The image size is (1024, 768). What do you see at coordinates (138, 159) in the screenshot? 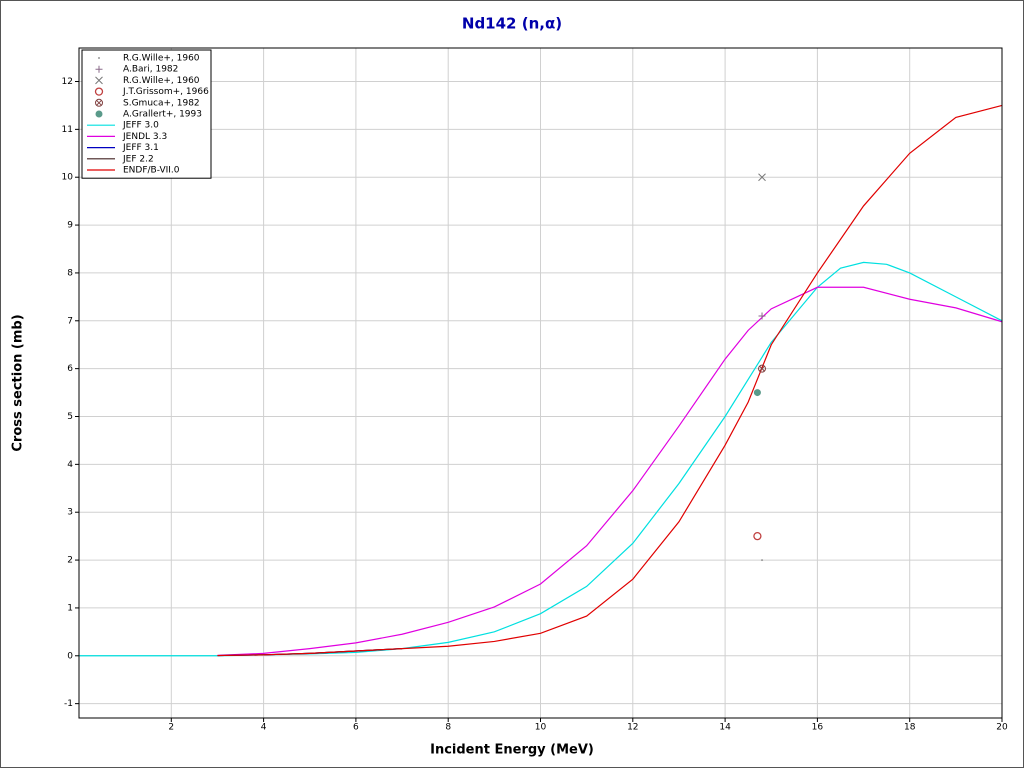
I see `legend-label: JEF 2.2` at bounding box center [138, 159].